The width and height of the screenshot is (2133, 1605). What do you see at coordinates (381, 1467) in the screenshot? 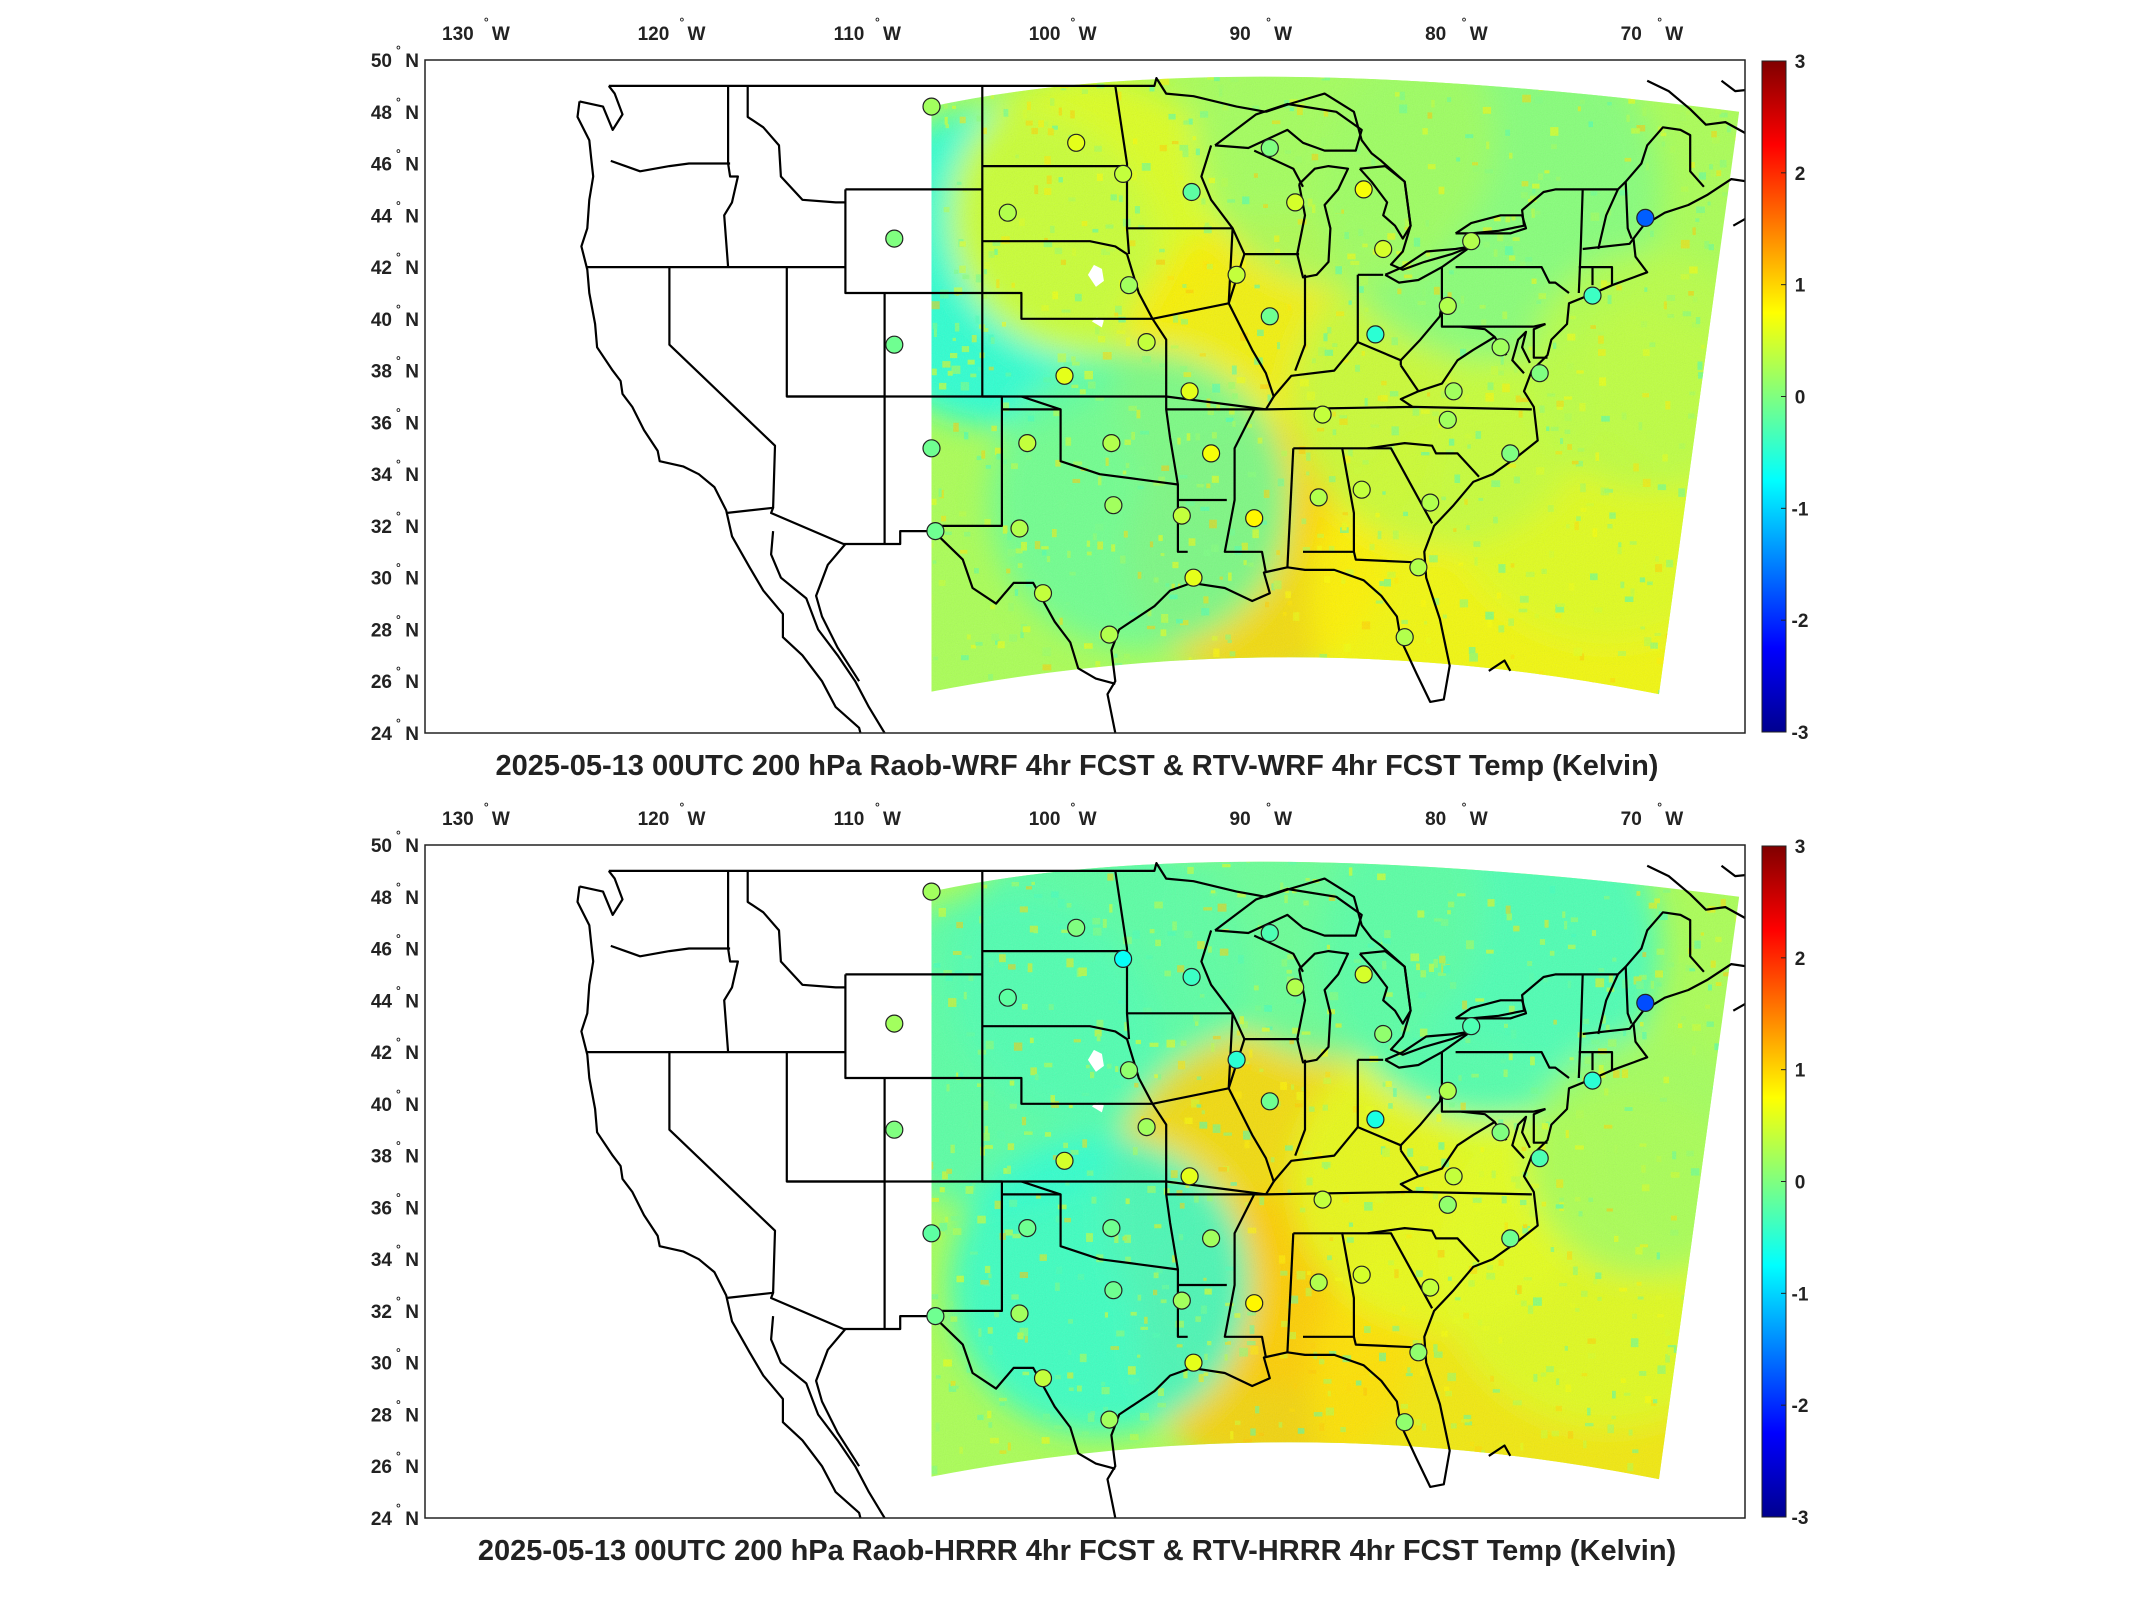
I see `lat-tick-label: 26` at bounding box center [381, 1467].